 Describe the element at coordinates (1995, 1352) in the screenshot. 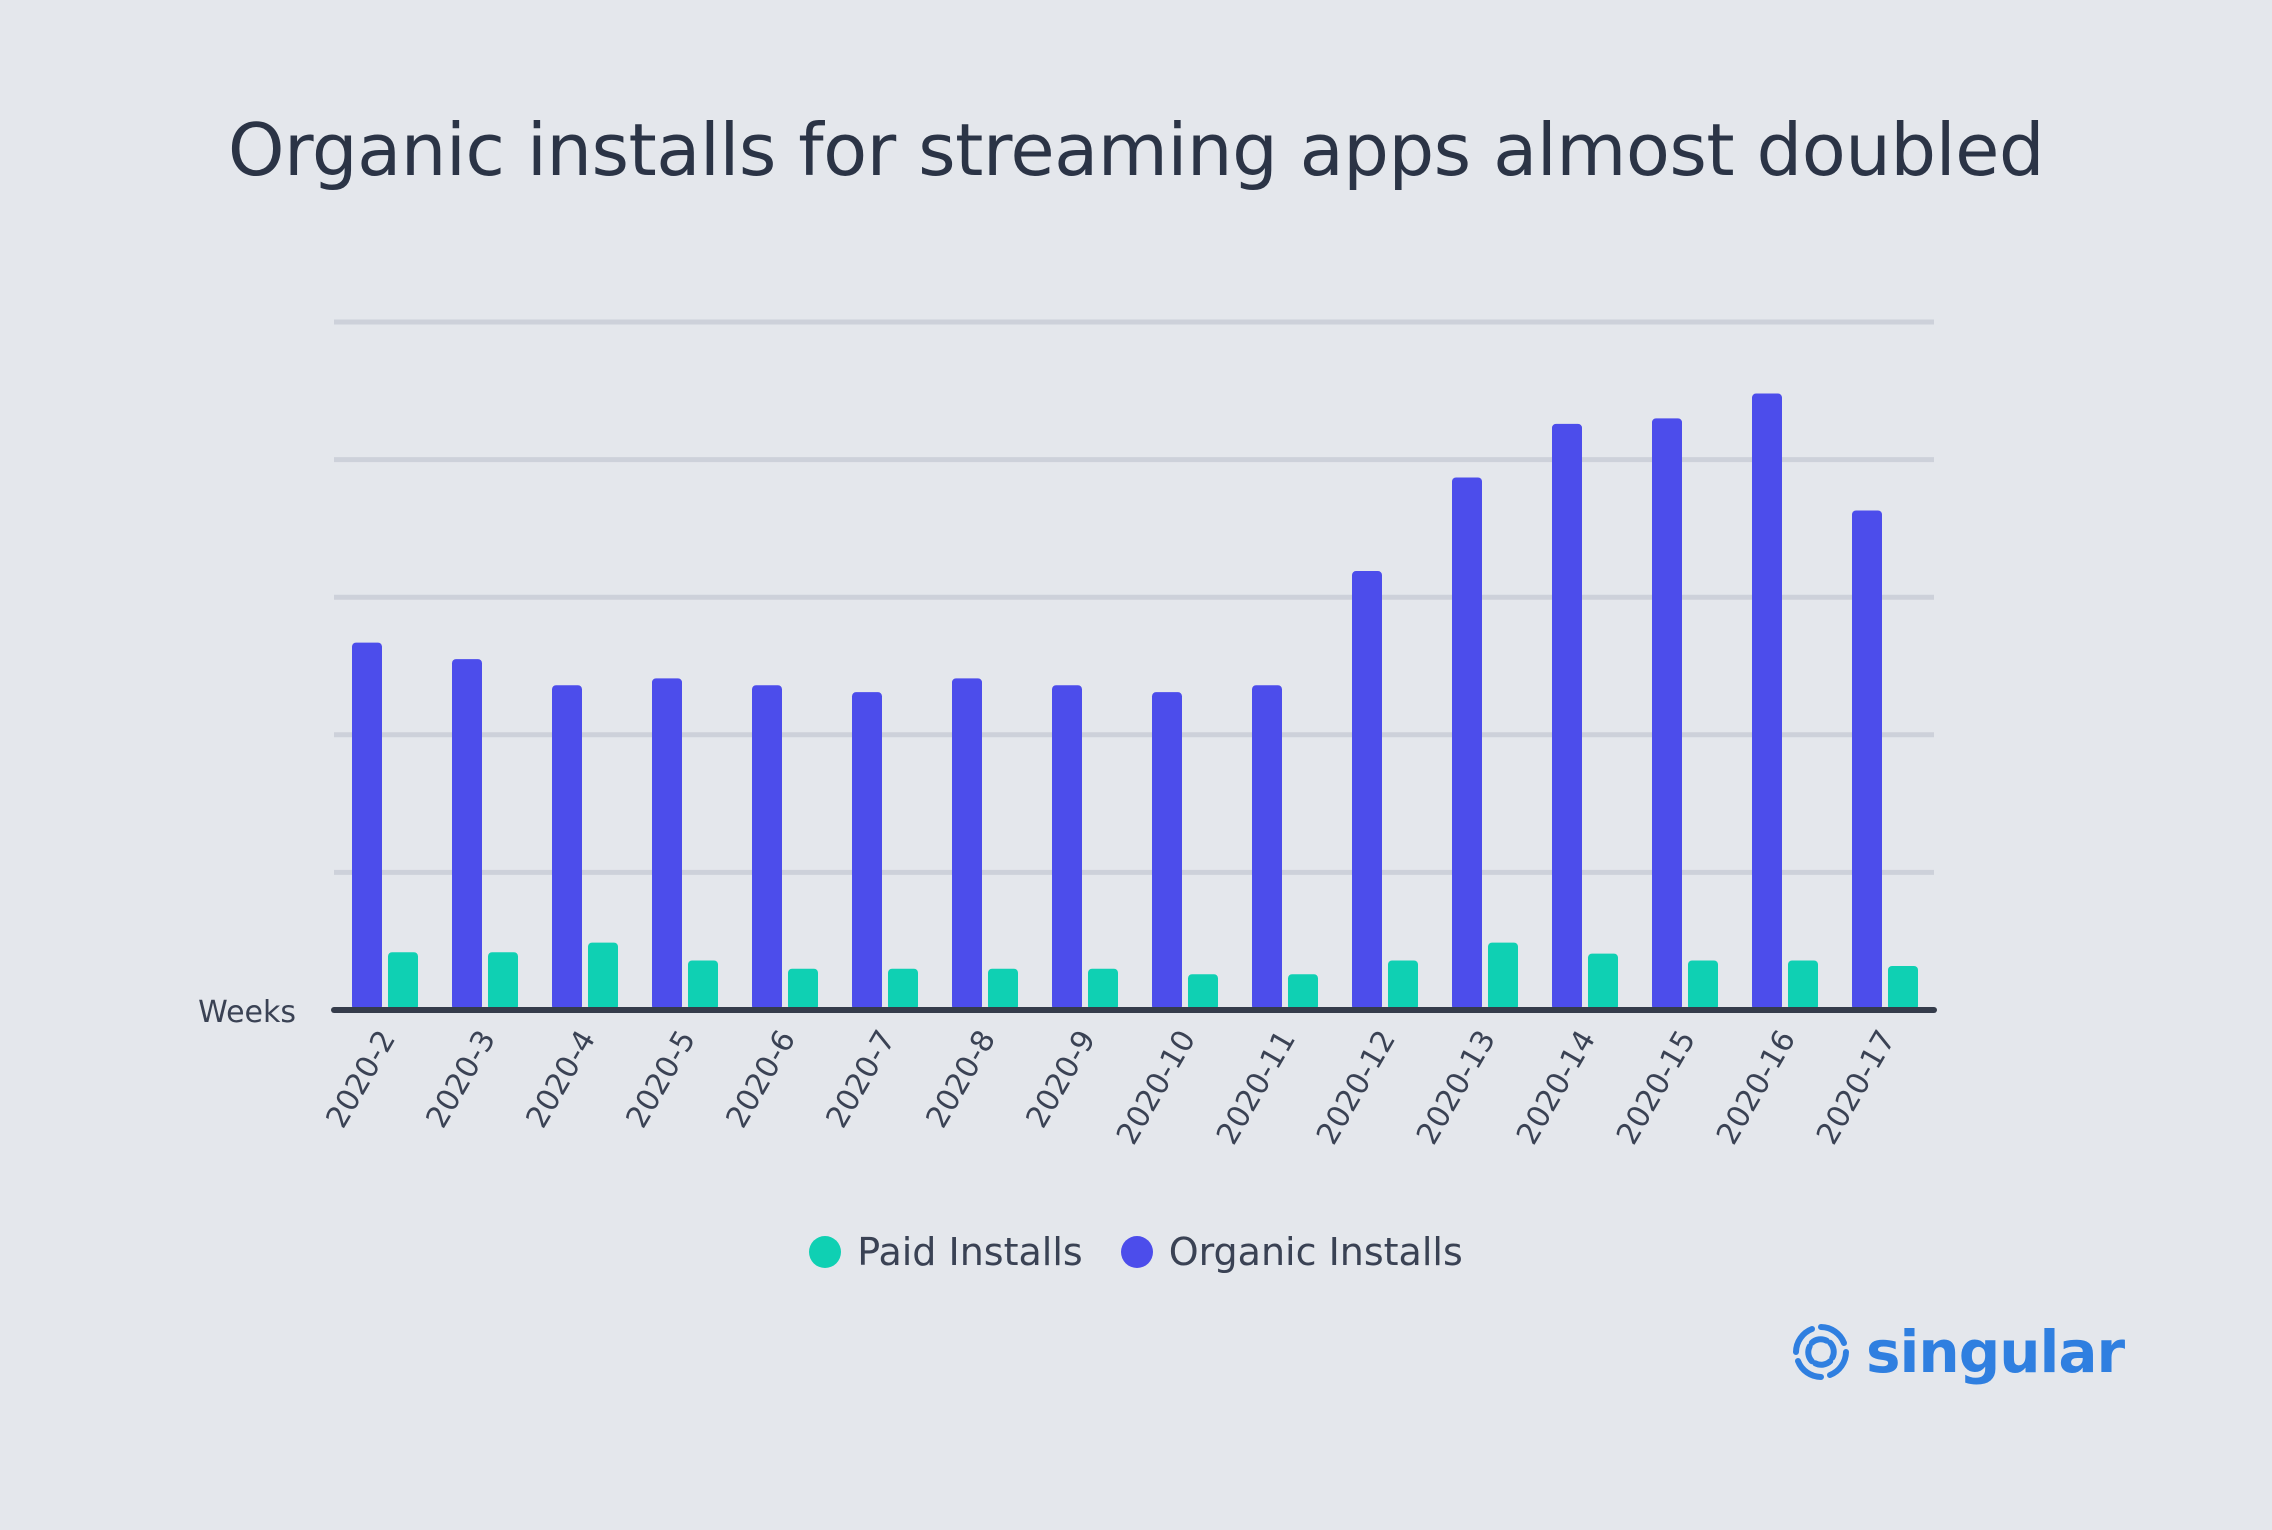

I see `brand-name: singular` at that location.